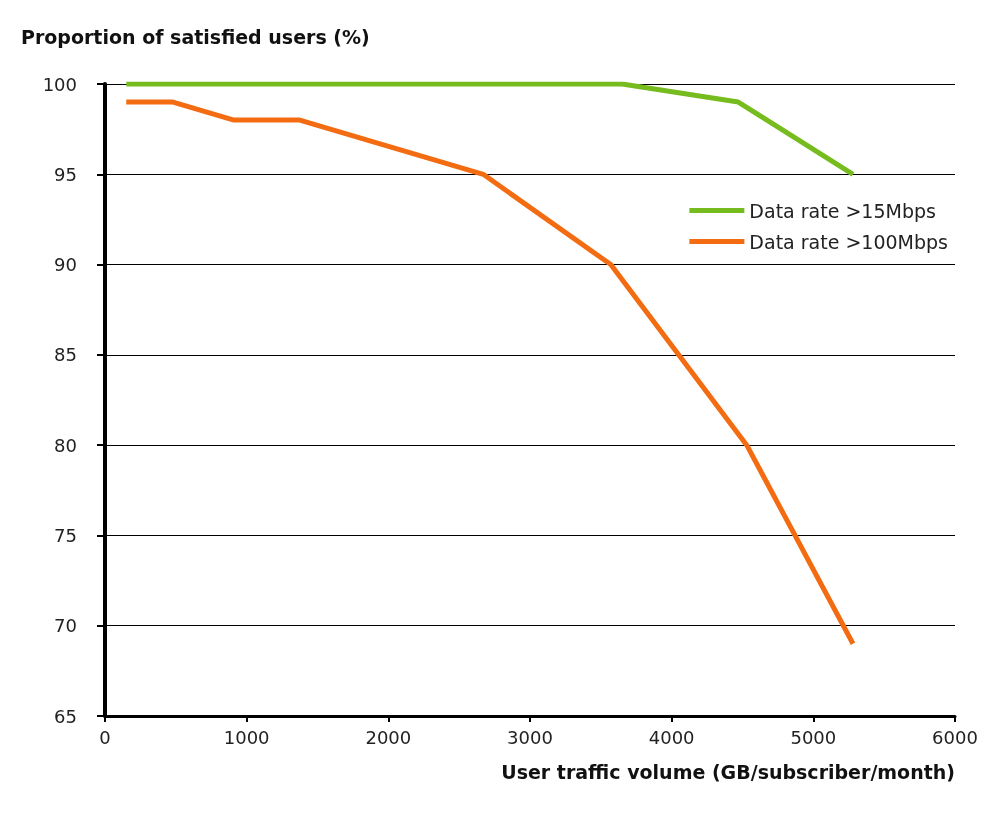 The image size is (1005, 818). What do you see at coordinates (195, 36) in the screenshot?
I see `y-axis-title: Proportion of satisfied users (%)` at bounding box center [195, 36].